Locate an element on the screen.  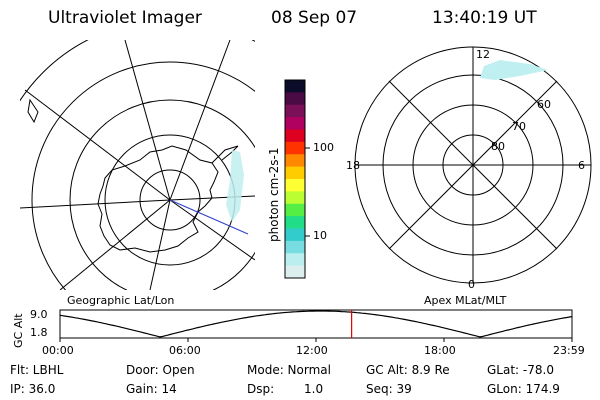
mlat-label-80: 80 is located at coordinates (498, 146).